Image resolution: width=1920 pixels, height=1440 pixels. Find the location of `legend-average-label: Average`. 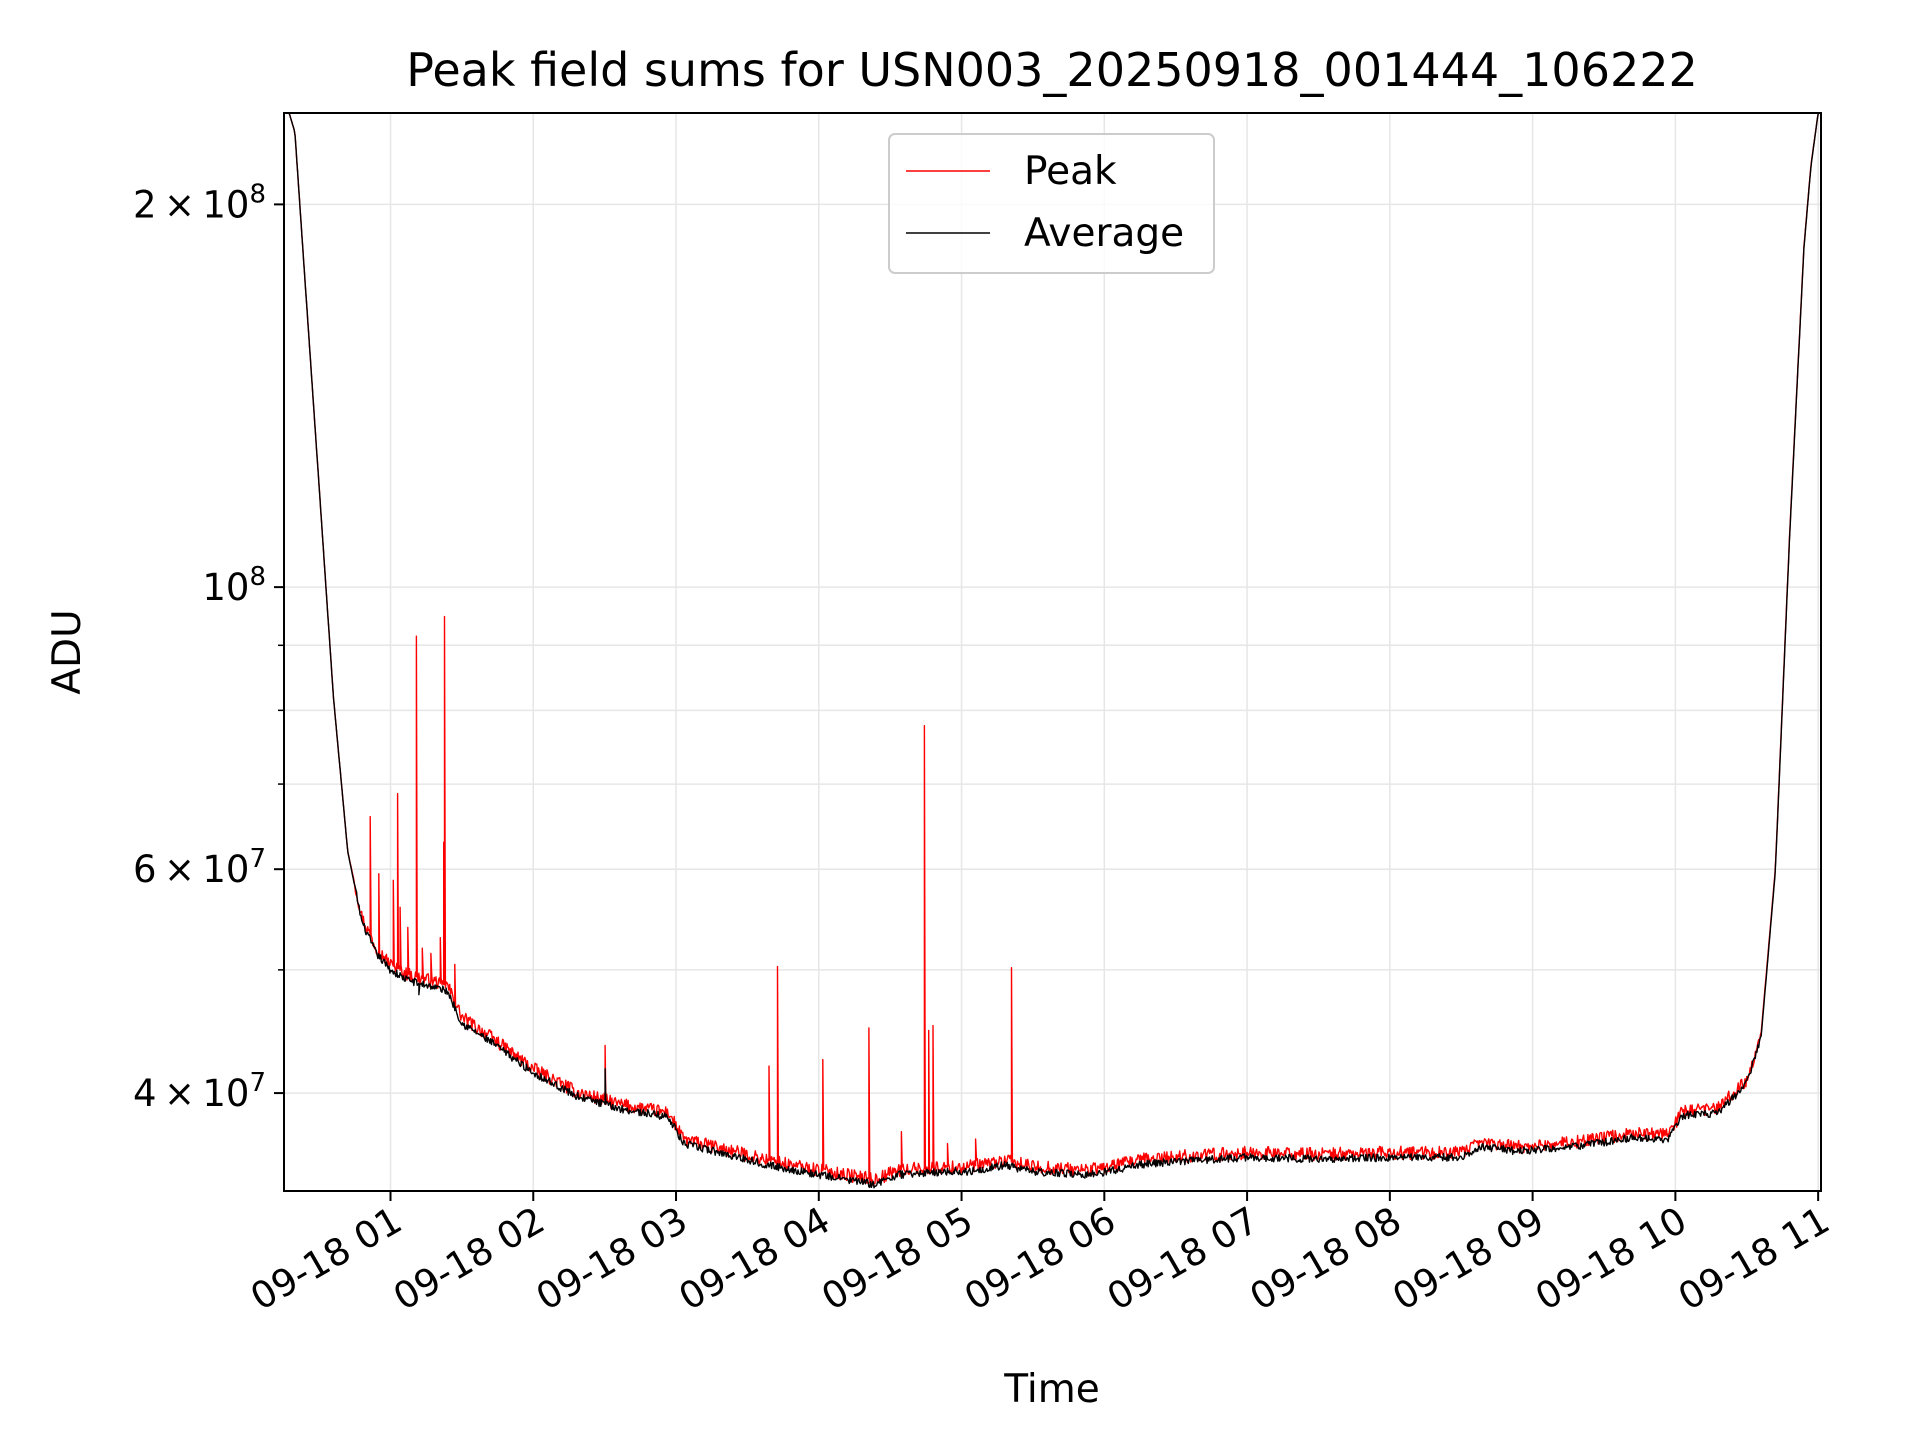

legend-average-label: Average is located at coordinates (1104, 233).